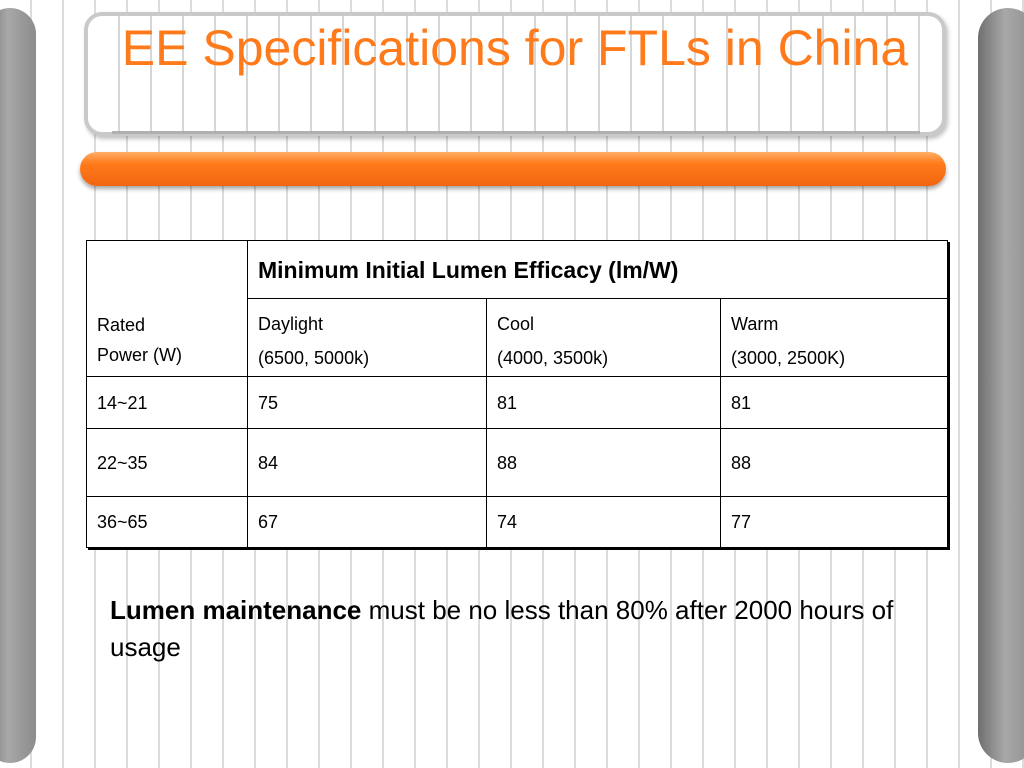 The height and width of the screenshot is (768, 1024). What do you see at coordinates (553, 358) in the screenshot?
I see `column-range: (4000, 3500k)` at bounding box center [553, 358].